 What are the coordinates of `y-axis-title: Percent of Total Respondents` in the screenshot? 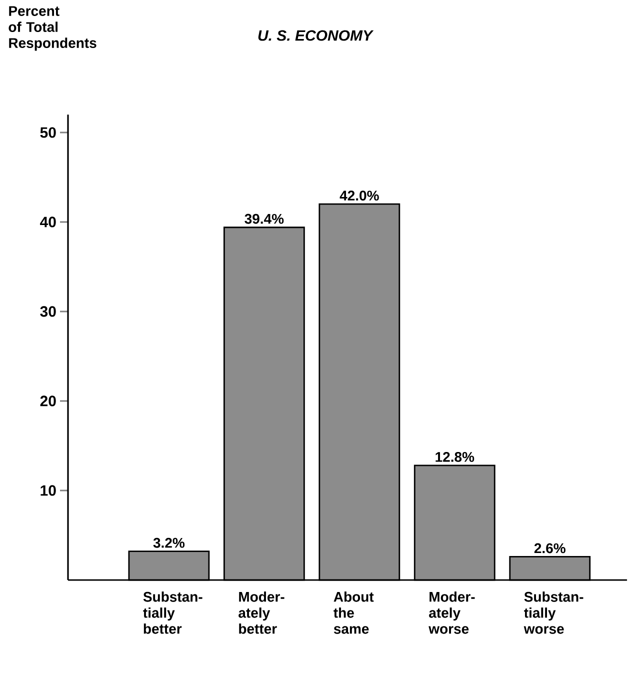 It's located at (52, 28).